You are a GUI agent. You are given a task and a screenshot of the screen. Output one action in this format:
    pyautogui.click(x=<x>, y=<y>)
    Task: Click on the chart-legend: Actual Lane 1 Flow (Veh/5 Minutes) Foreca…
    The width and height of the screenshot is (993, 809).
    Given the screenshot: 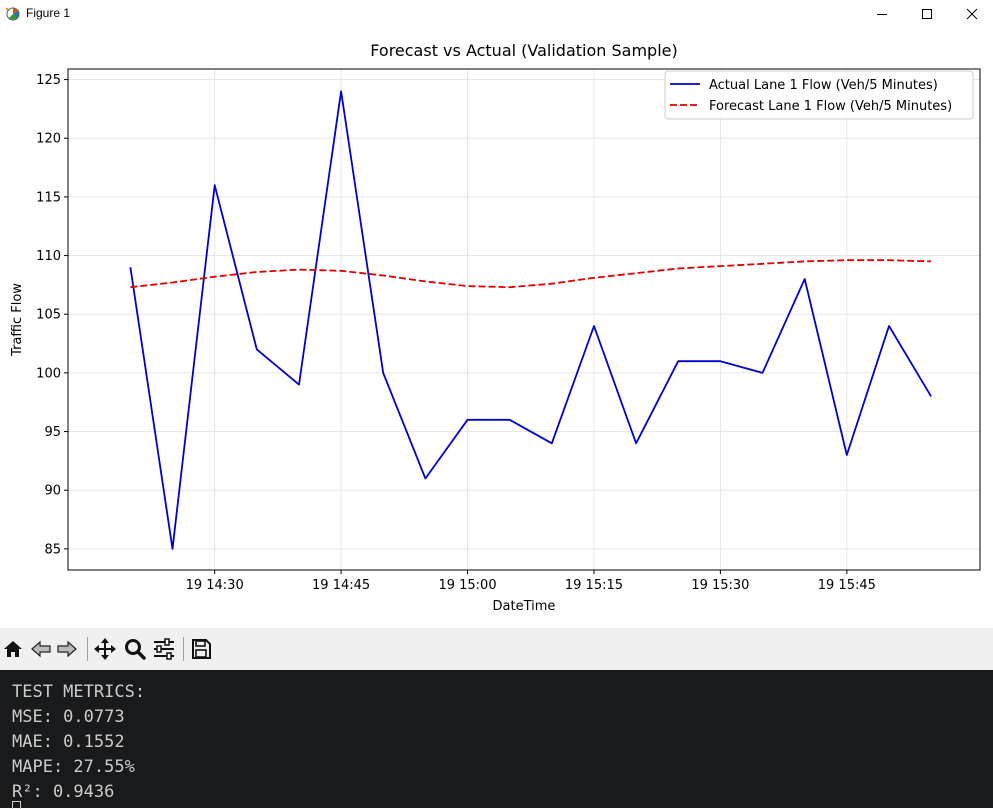 What is the action you would take?
    pyautogui.click(x=819, y=95)
    